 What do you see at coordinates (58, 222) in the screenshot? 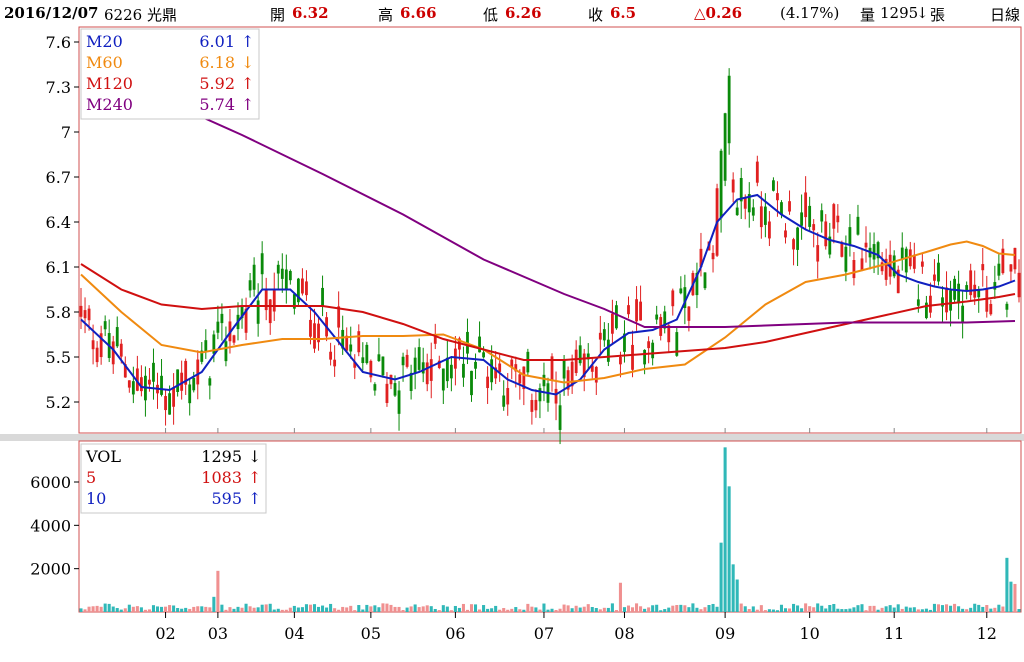
I see `price-tick-label: 6.4` at bounding box center [58, 222].